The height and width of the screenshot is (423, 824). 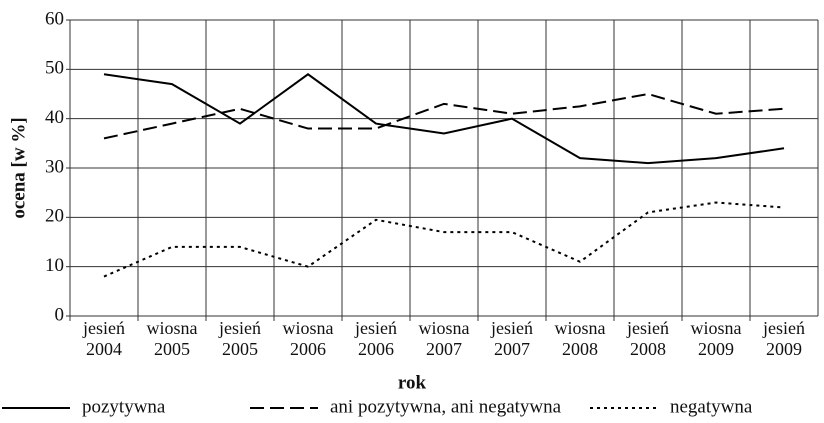 I want to click on x-tick-label: wiosna 2008, so click(x=580, y=338).